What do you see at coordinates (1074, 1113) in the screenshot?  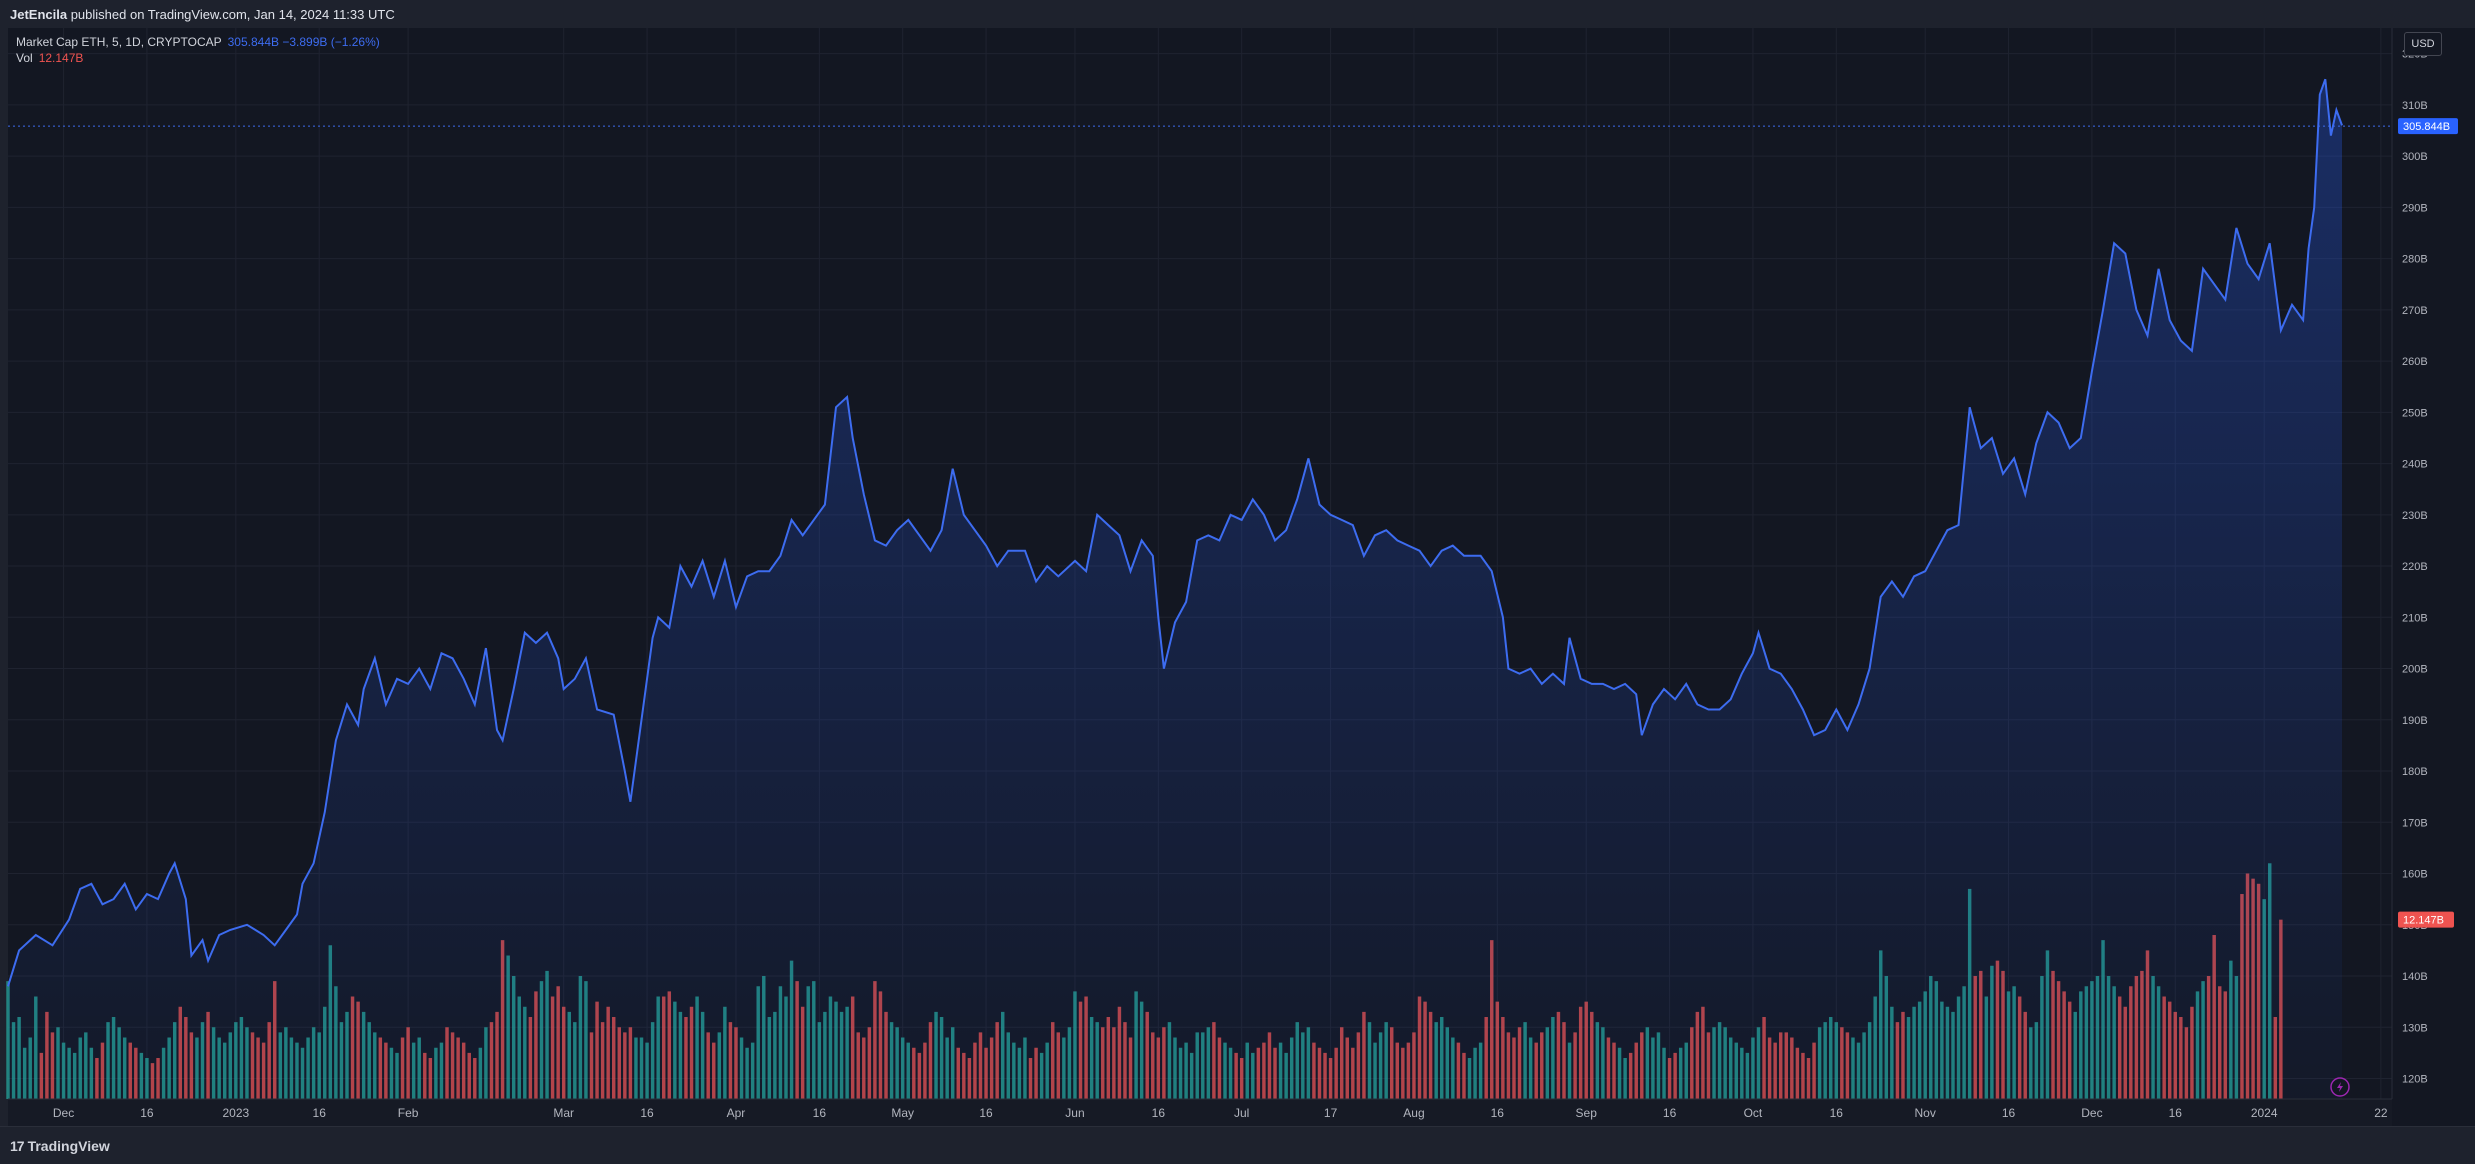 I see `x-tick-label: Jun` at bounding box center [1074, 1113].